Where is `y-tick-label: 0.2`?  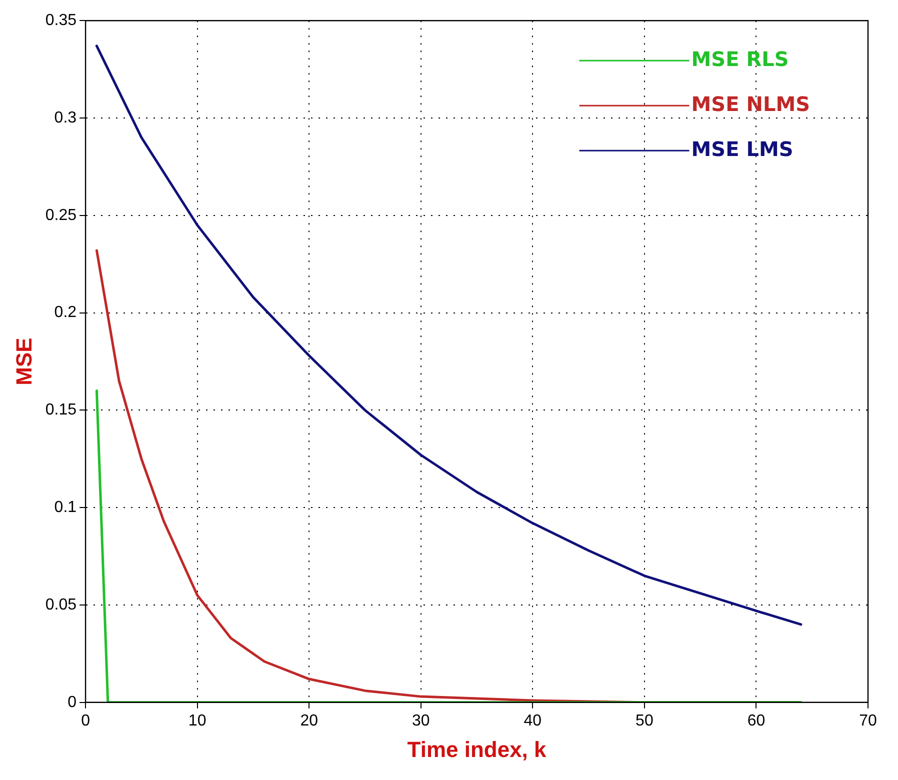 y-tick-label: 0.2 is located at coordinates (65, 313).